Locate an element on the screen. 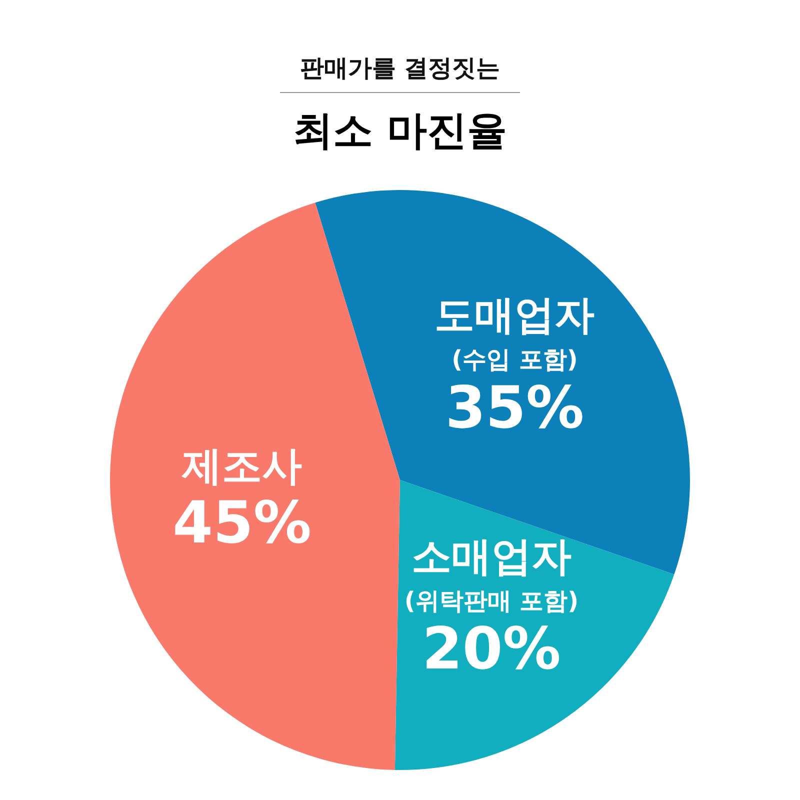 This screenshot has width=800, height=800. data-label: 20% is located at coordinates (491, 648).